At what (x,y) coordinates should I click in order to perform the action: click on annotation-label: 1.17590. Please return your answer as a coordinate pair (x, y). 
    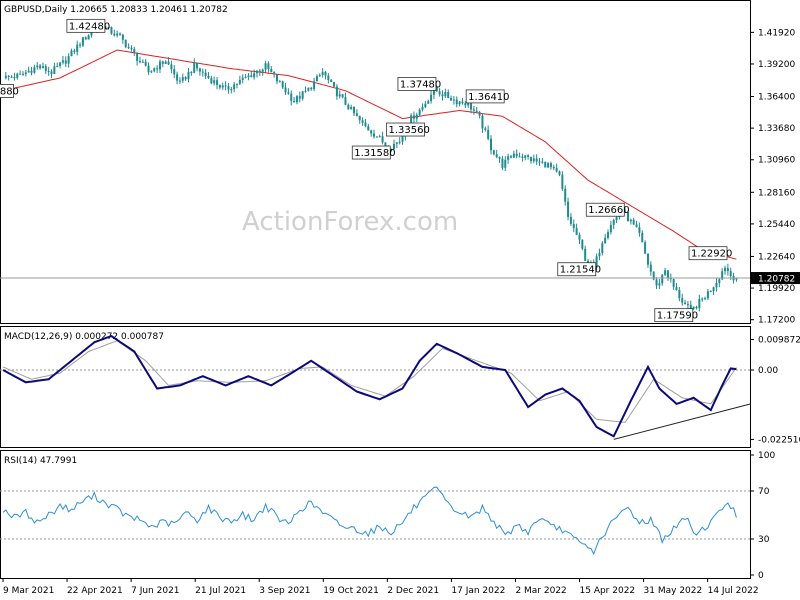
    Looking at the image, I should click on (677, 316).